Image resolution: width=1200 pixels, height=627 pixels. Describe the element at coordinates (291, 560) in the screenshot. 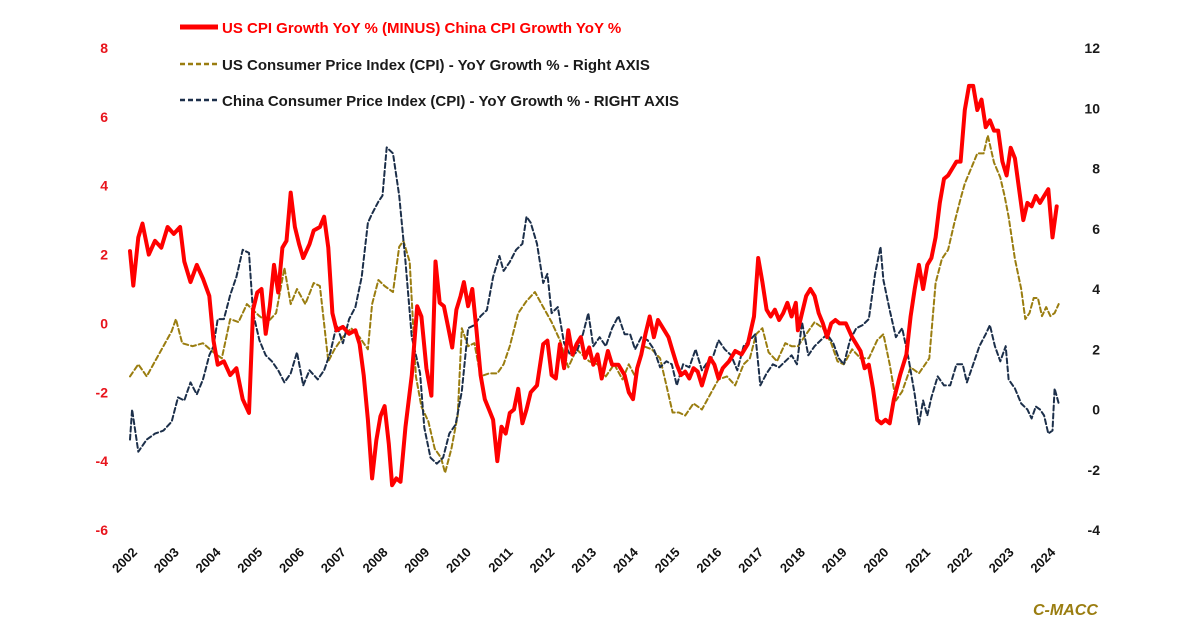

I see `x-axis-tick-label: 2006` at that location.